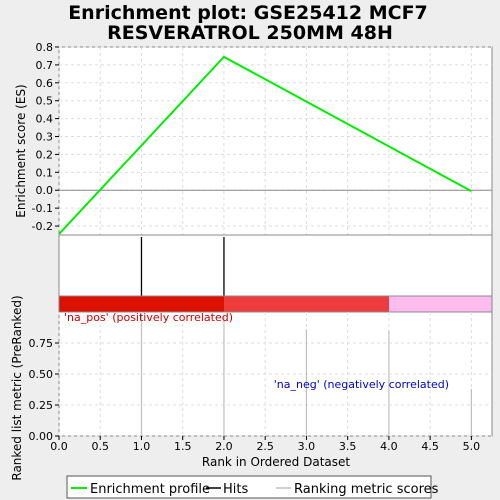 The width and height of the screenshot is (500, 500). I want to click on es-y-tick-label: 0.4, so click(45, 119).